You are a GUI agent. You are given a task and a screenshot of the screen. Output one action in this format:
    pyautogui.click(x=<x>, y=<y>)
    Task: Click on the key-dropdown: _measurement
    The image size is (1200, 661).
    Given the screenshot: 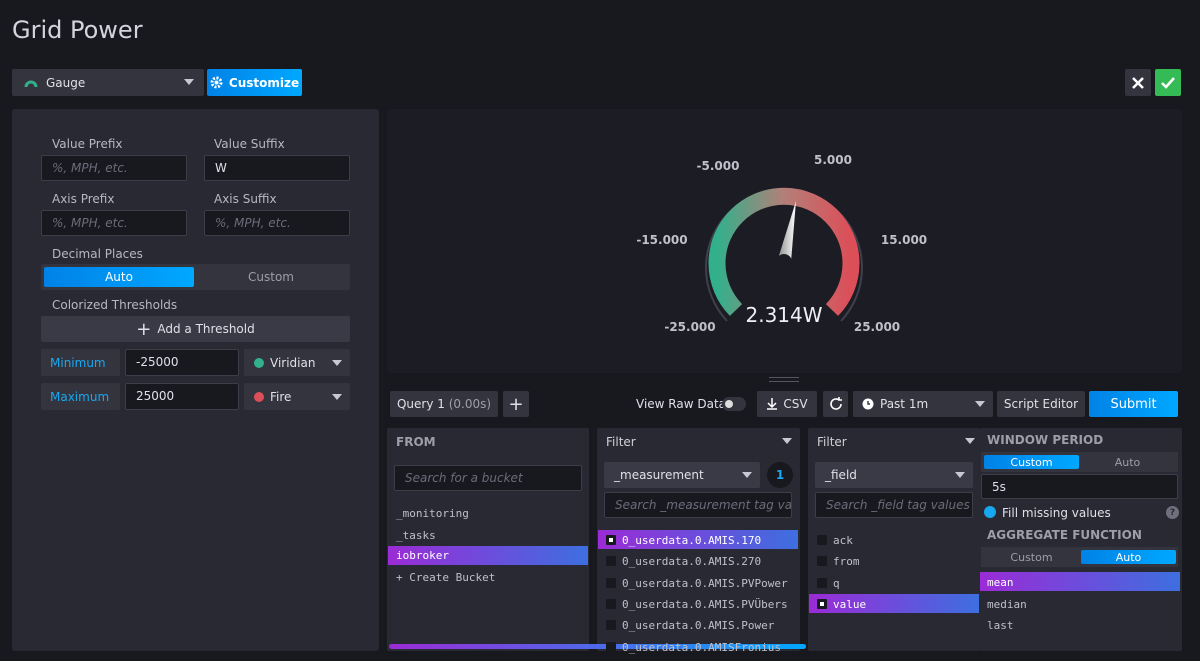 What is the action you would take?
    pyautogui.click(x=682, y=475)
    